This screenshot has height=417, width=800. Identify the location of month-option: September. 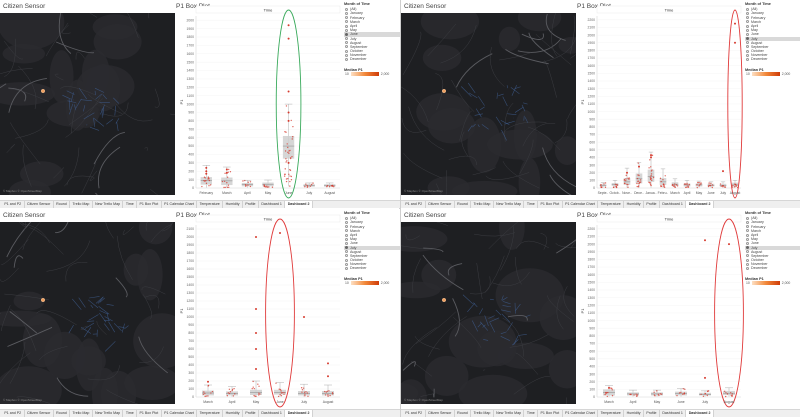
(372, 47).